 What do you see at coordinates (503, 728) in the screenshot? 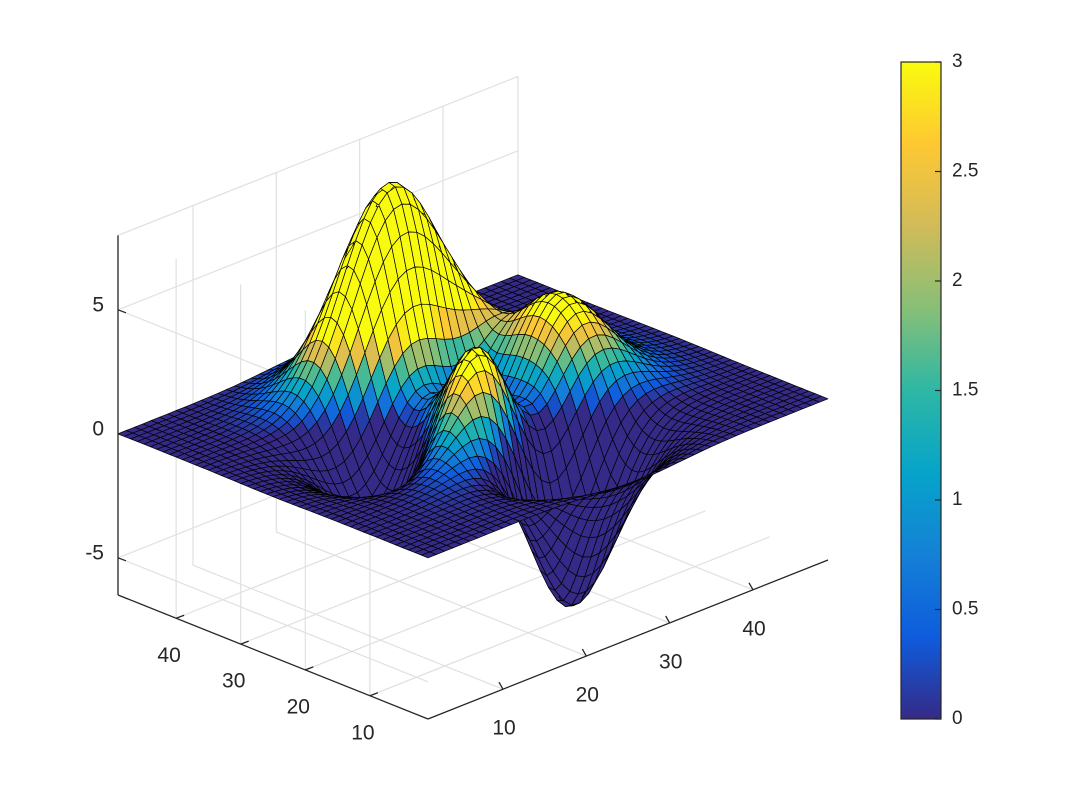
I see `x-tick-label: 10` at bounding box center [503, 728].